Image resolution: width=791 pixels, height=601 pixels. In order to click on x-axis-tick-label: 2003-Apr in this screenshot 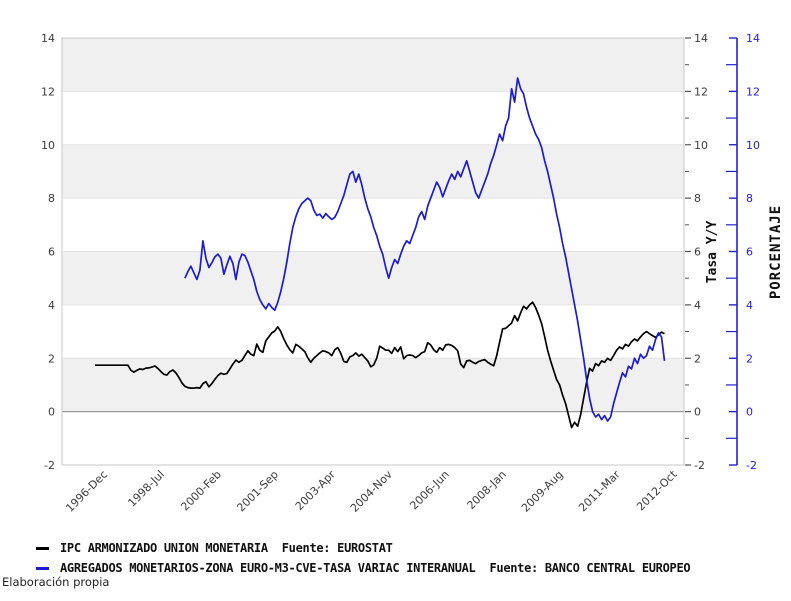, I will do `click(315, 490)`.